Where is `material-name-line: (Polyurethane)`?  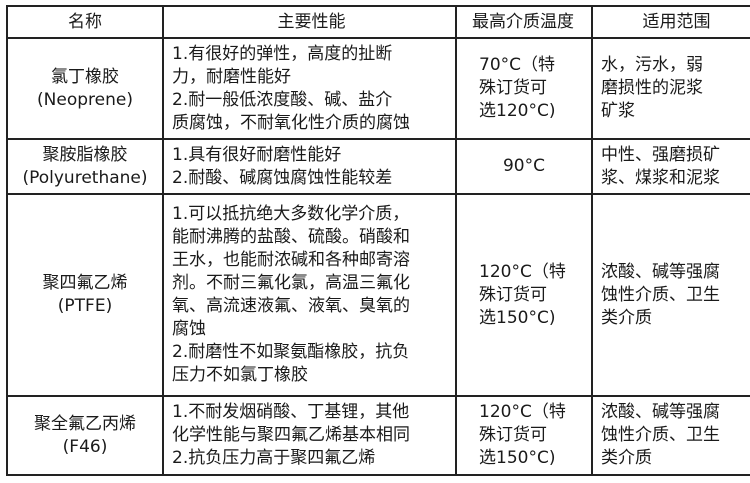
material-name-line: (Polyurethane) is located at coordinates (85, 177).